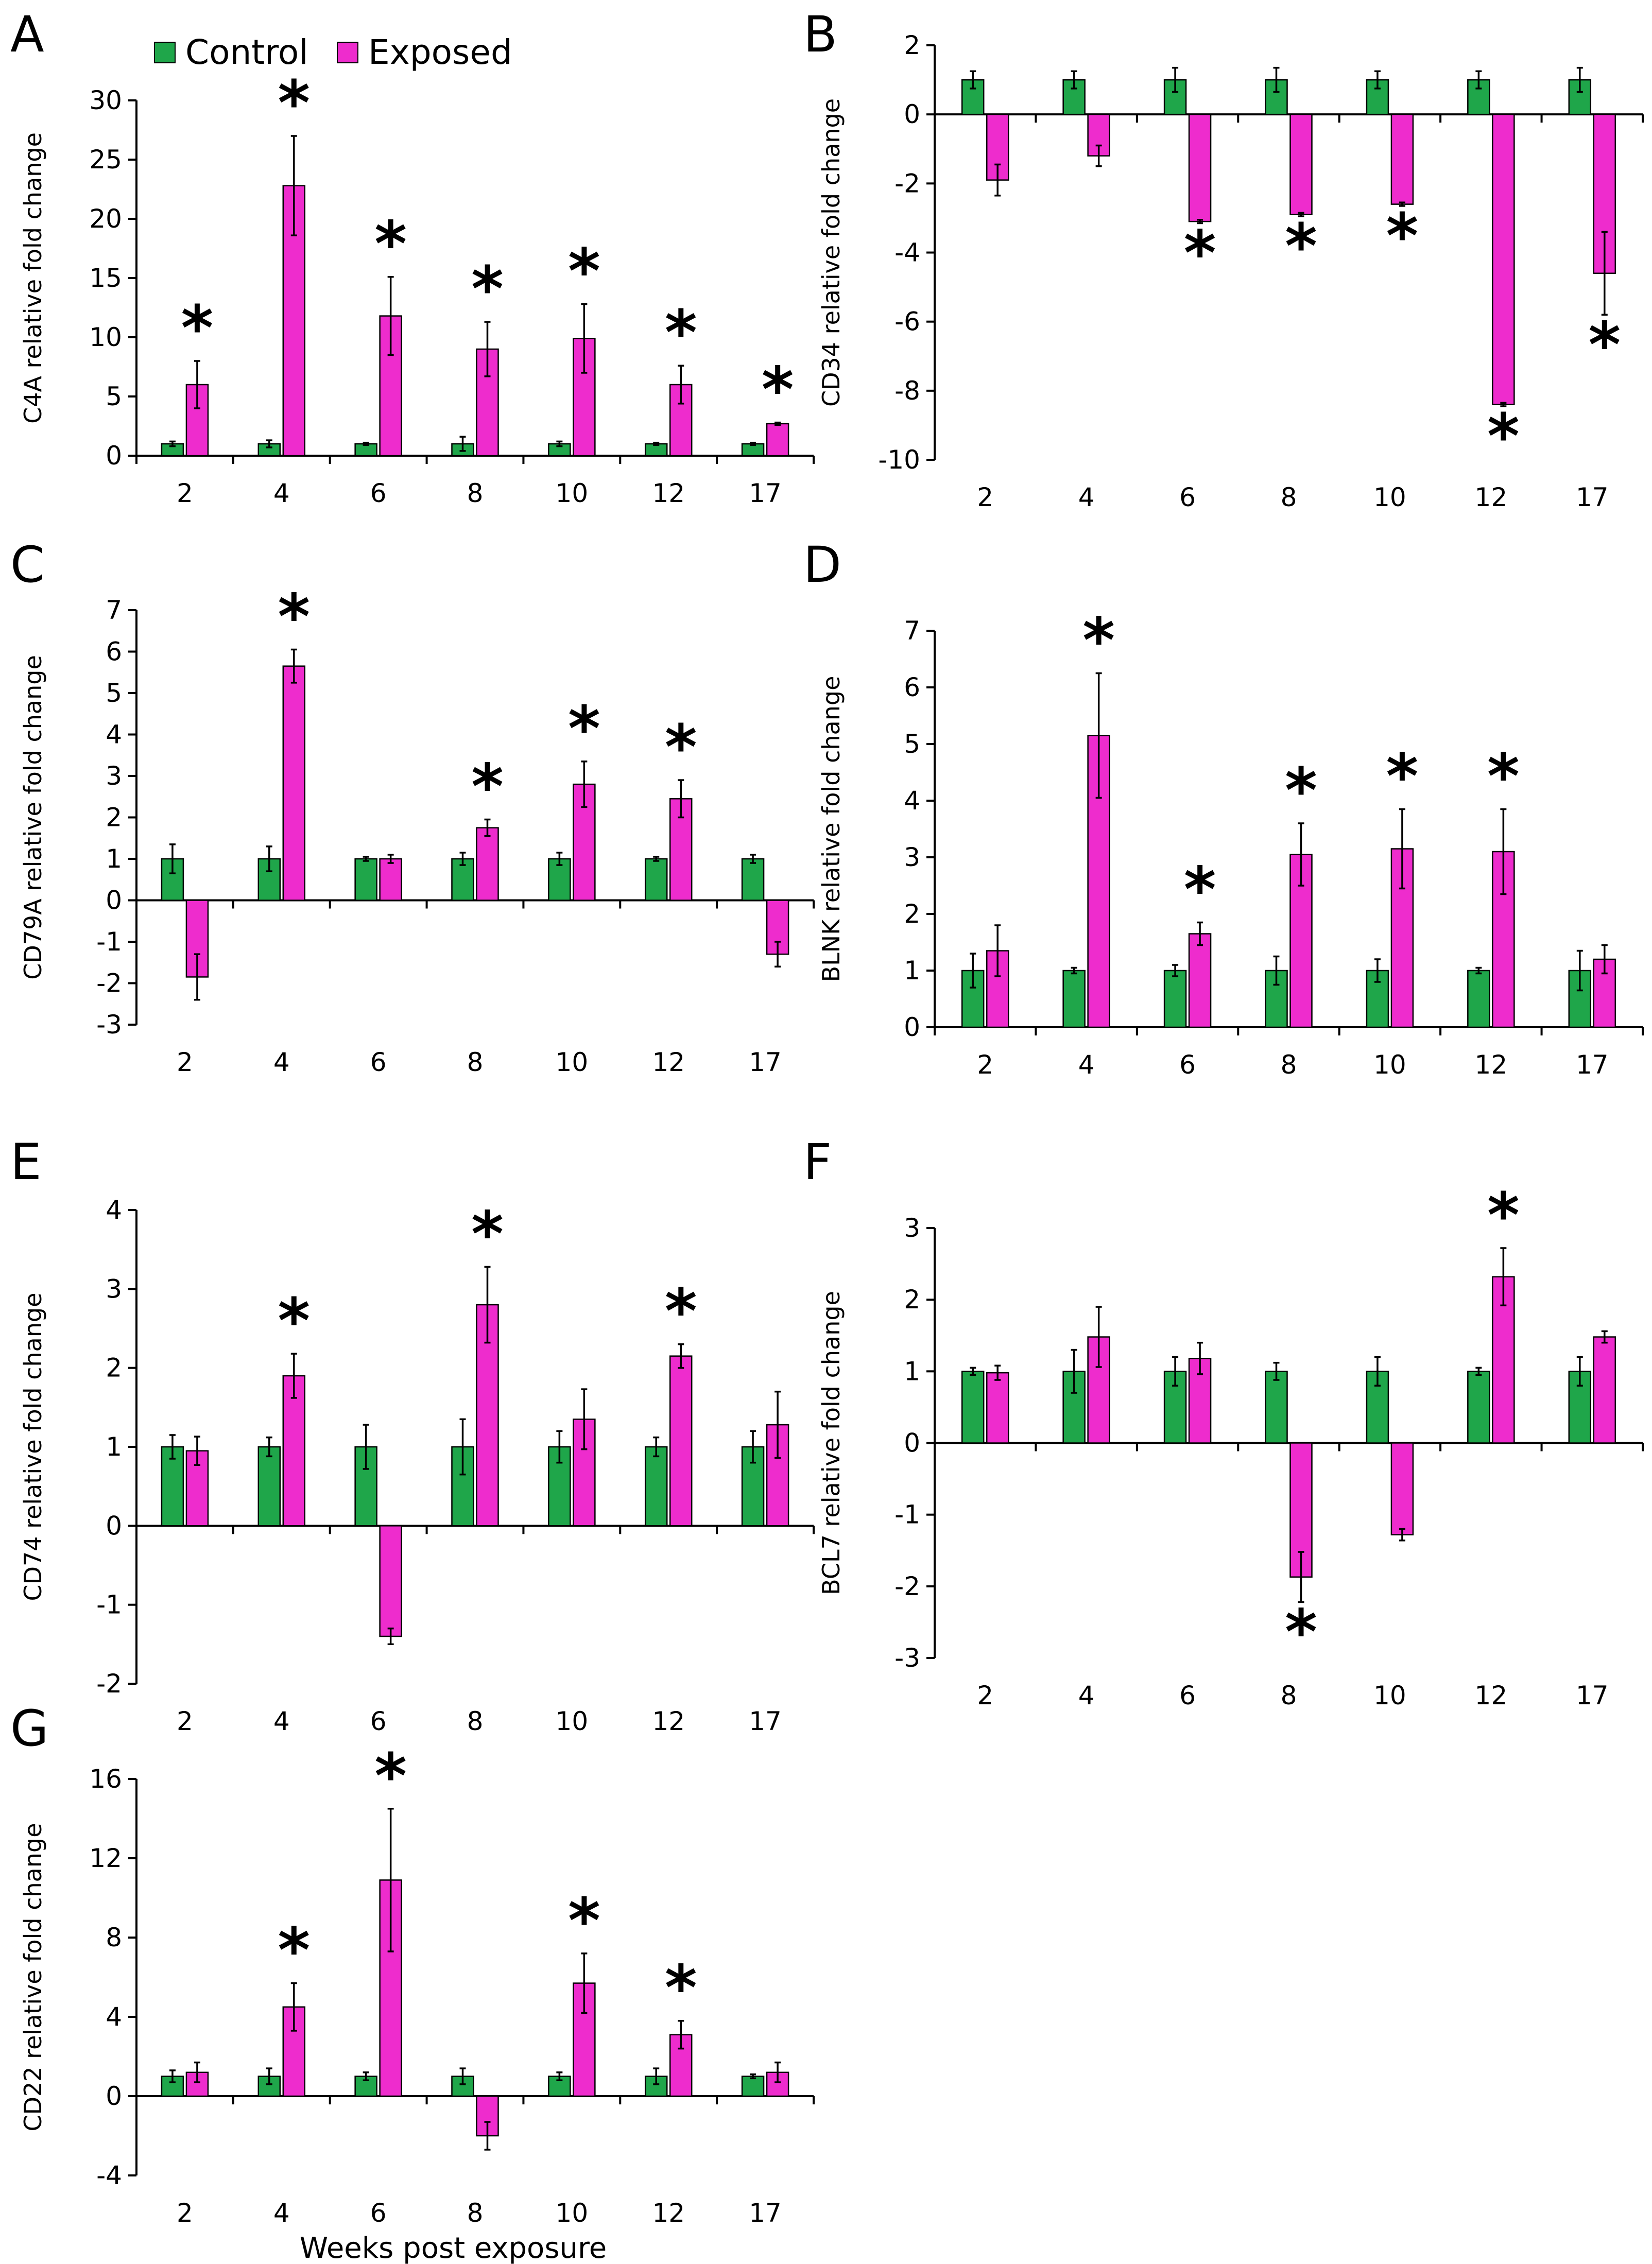 The height and width of the screenshot is (2264, 1652). What do you see at coordinates (29, 1729) in the screenshot?
I see `panel-letter-G: G` at bounding box center [29, 1729].